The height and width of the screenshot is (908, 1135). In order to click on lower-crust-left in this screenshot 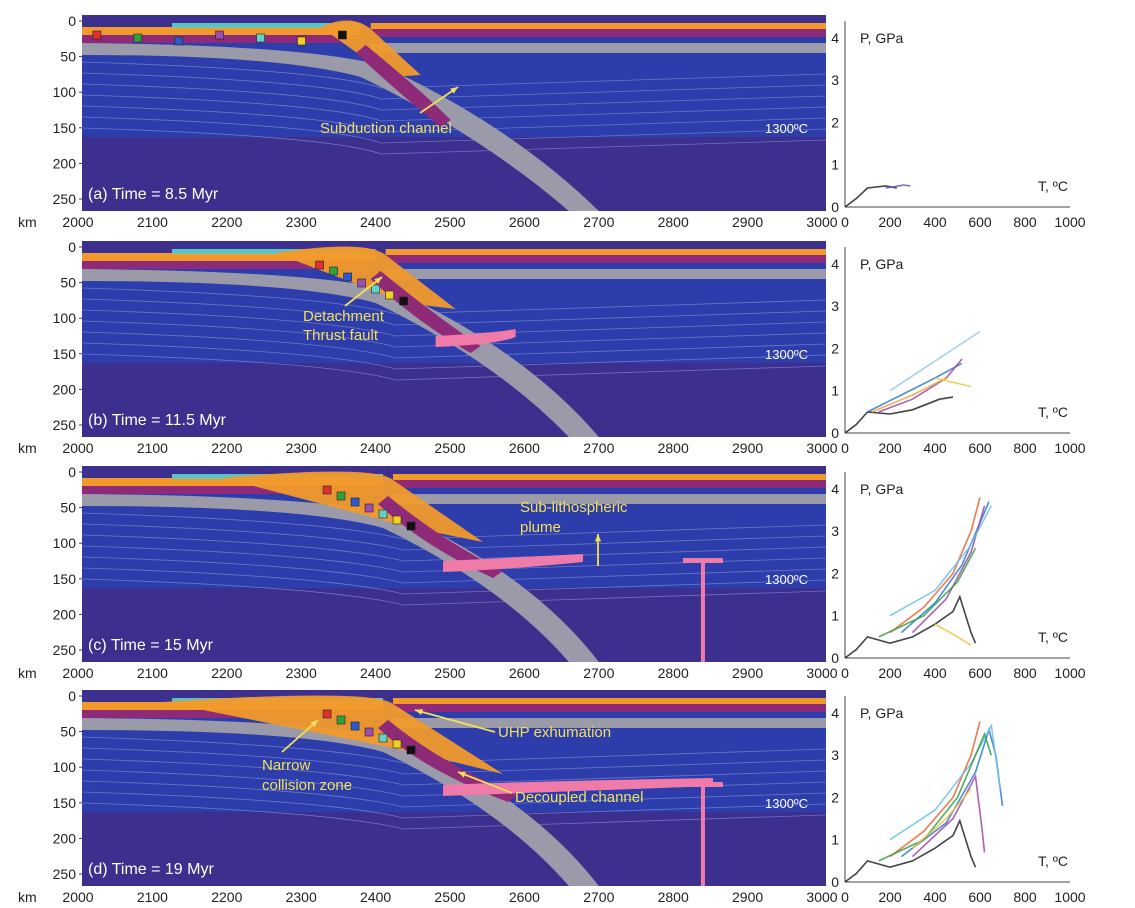, I will do `click(233, 490)`.